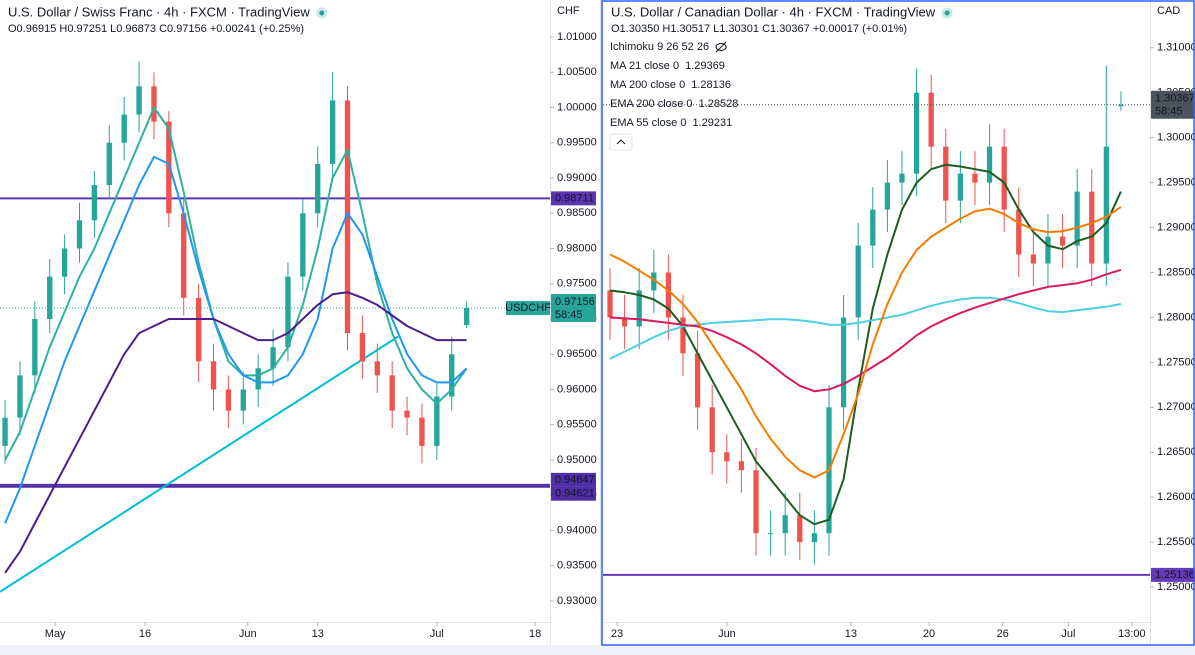 This screenshot has height=655, width=1195. I want to click on y-tick-label: 0.96000, so click(577, 389).